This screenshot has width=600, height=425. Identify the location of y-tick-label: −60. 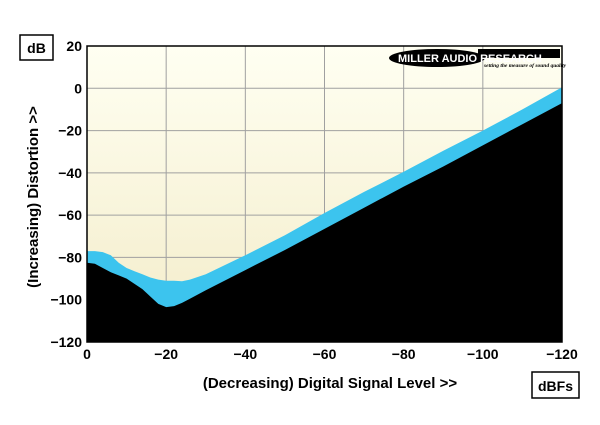
(70, 215).